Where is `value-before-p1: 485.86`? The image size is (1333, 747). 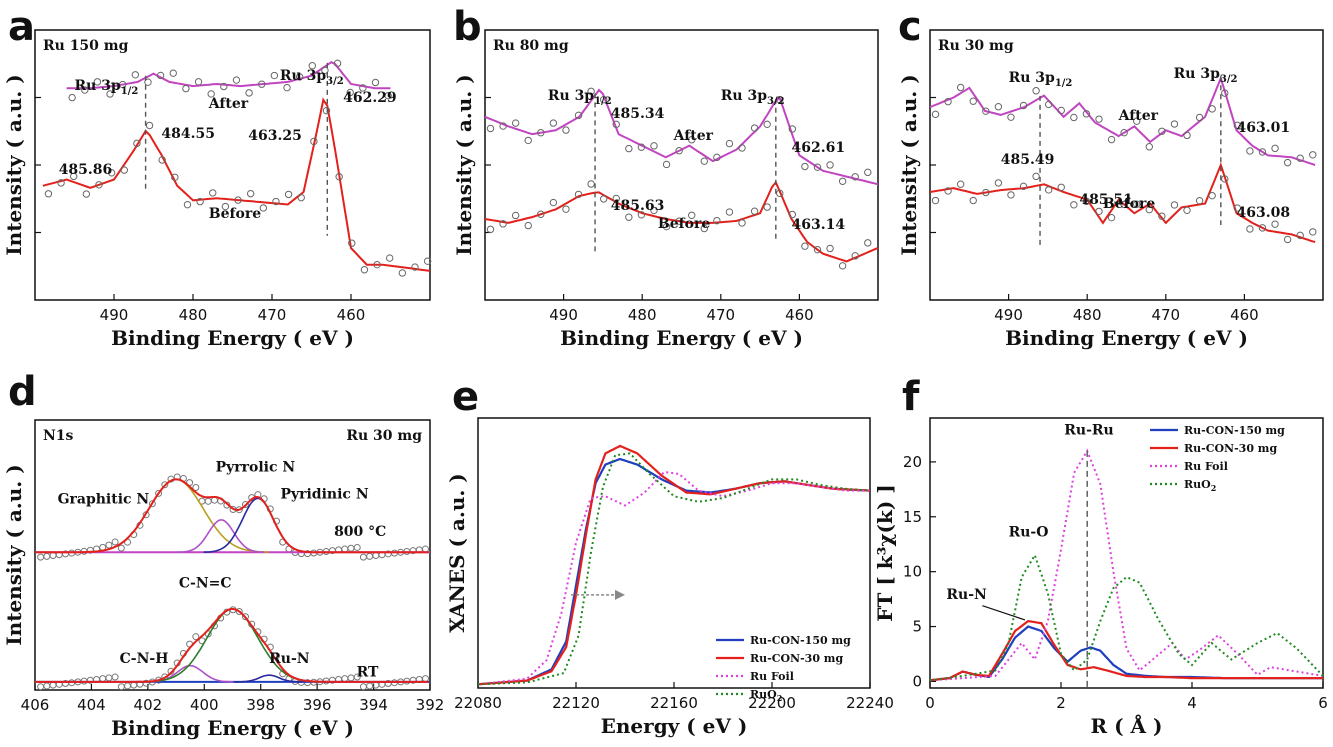
value-before-p1: 485.86 is located at coordinates (86, 170).